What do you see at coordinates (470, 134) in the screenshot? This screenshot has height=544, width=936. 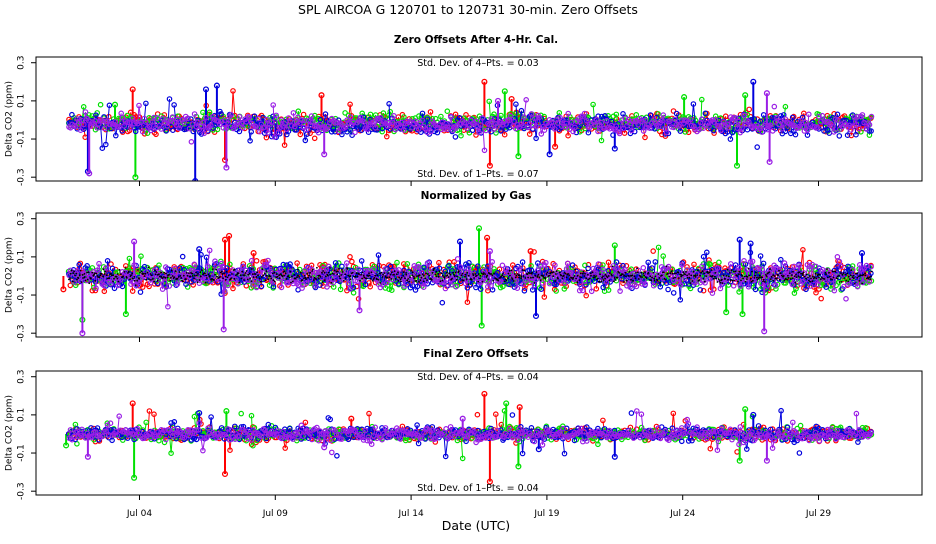 I see `series-green` at bounding box center [470, 134].